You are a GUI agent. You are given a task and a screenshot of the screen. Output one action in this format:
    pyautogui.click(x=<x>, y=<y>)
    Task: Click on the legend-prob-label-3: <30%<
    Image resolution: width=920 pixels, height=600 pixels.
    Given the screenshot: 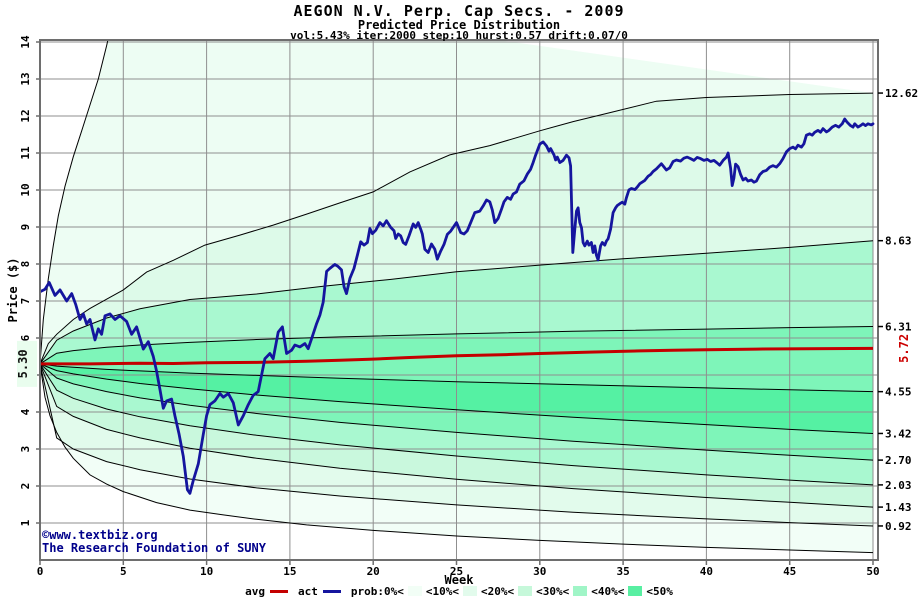 What is the action you would take?
    pyautogui.click(x=553, y=591)
    